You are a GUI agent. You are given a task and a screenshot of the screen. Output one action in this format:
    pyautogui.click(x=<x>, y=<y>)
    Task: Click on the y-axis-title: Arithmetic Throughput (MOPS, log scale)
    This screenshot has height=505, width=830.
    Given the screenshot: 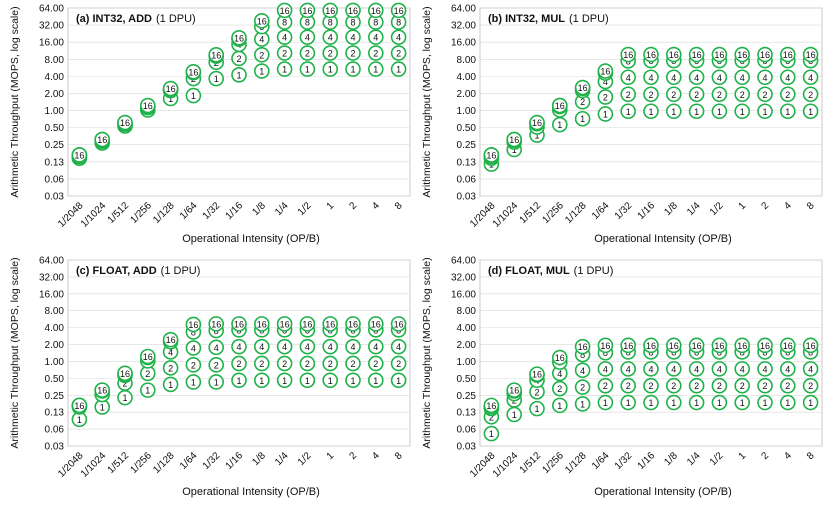 What is the action you would take?
    pyautogui.click(x=15, y=101)
    